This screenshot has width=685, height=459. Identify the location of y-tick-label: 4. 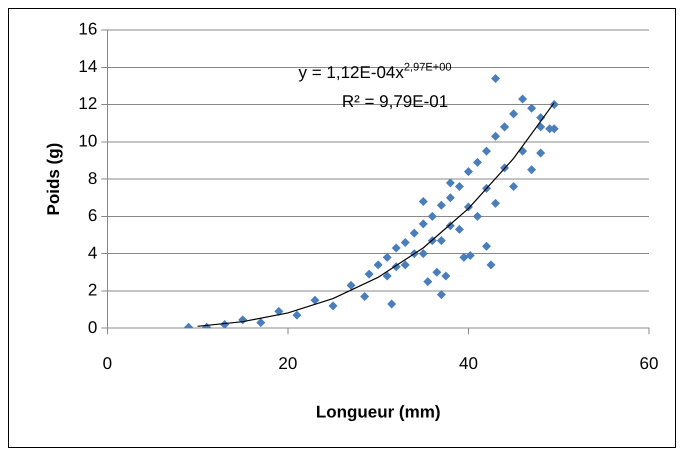
(93, 252).